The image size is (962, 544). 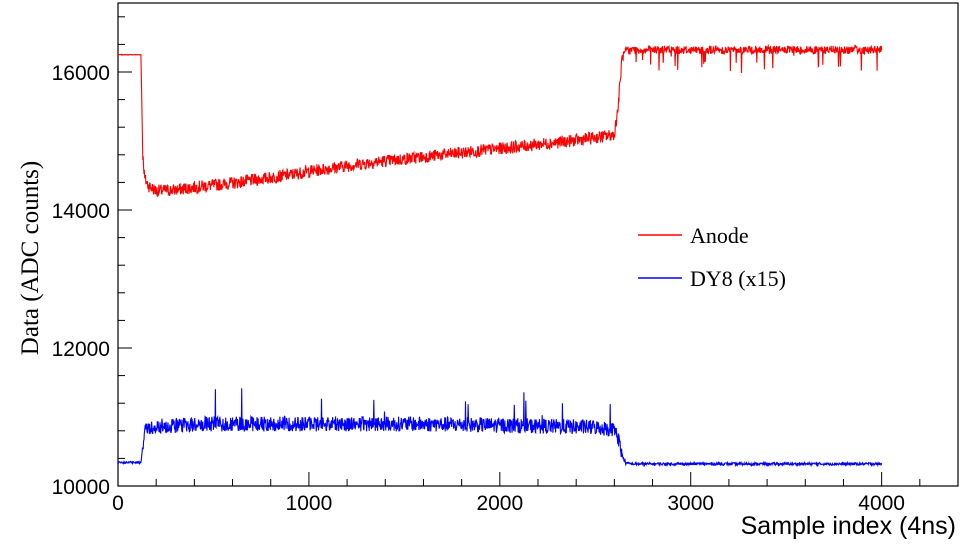 What do you see at coordinates (81, 487) in the screenshot?
I see `y-tick-label: 10000` at bounding box center [81, 487].